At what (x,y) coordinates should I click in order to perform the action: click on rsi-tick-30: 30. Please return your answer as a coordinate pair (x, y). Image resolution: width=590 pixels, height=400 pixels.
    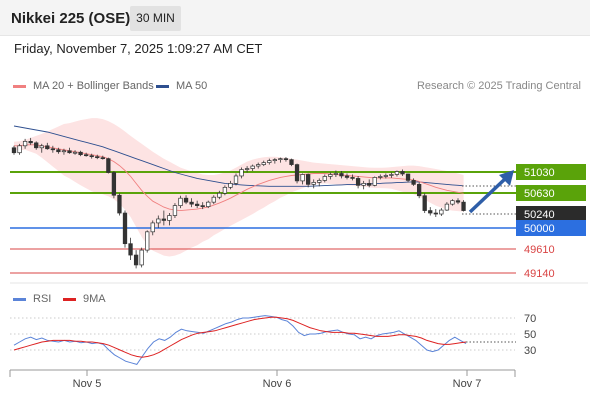
    Looking at the image, I should click on (530, 351).